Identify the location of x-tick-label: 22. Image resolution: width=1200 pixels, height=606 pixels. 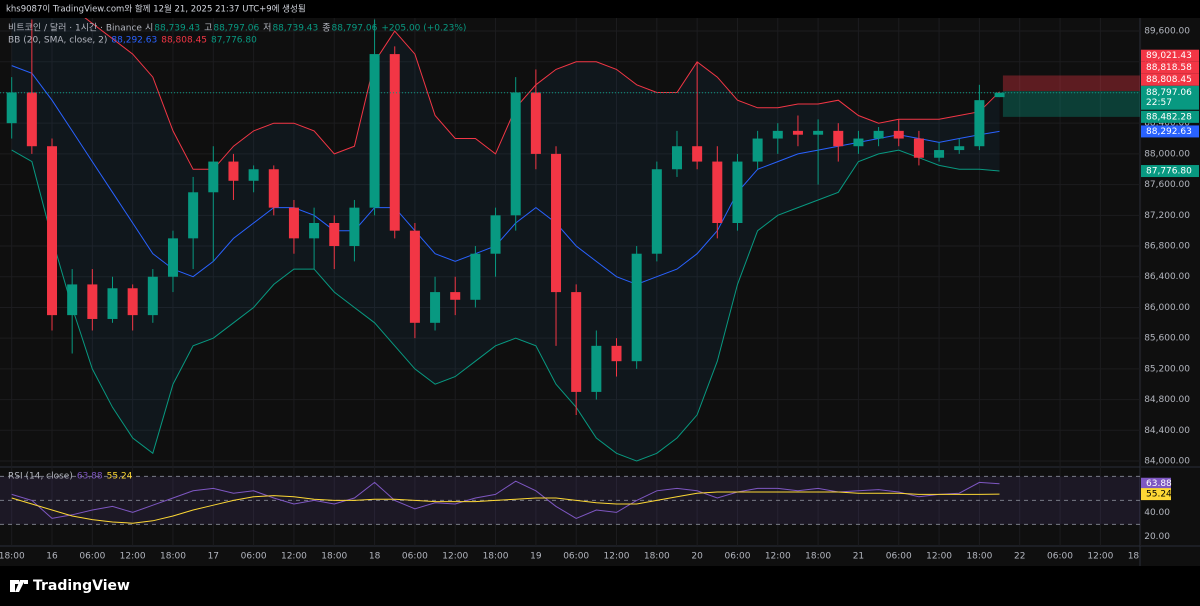
(1019, 557).